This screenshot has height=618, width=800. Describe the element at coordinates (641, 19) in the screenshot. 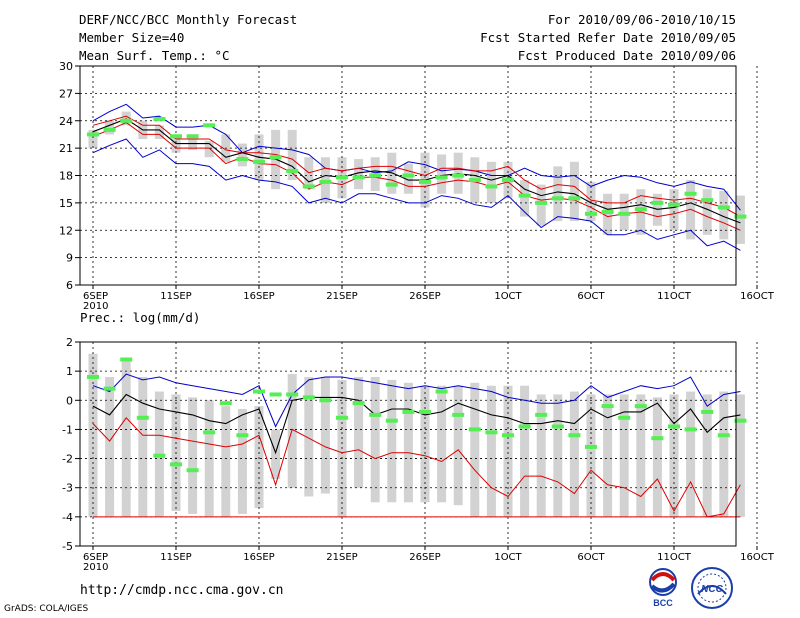

I see `forecast-period: For 2010/09/06-2010/10/15` at that location.